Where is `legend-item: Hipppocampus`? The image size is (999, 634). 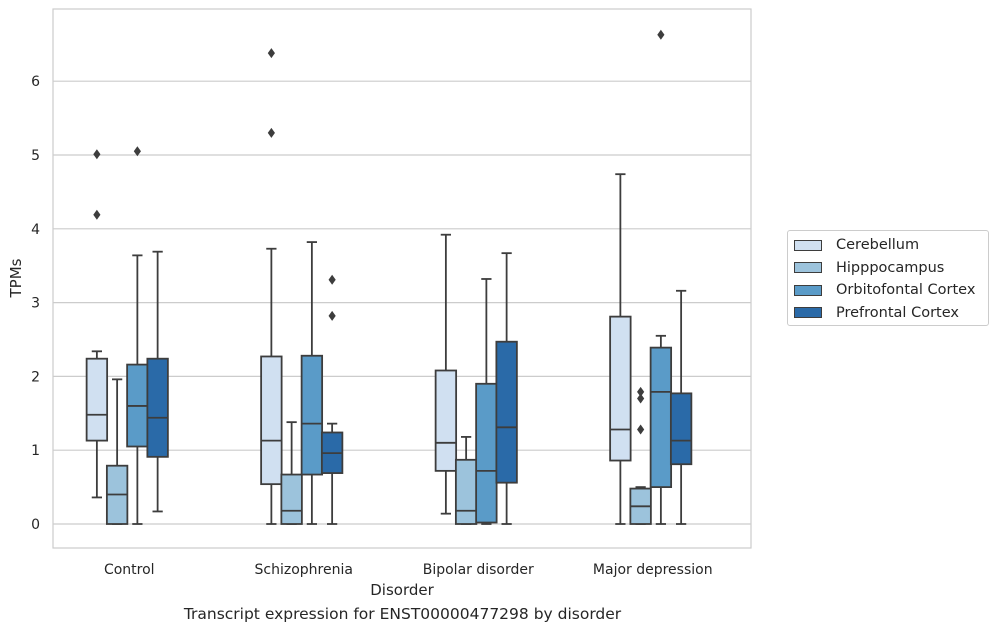 legend-item: Hipppocampus is located at coordinates (869, 268).